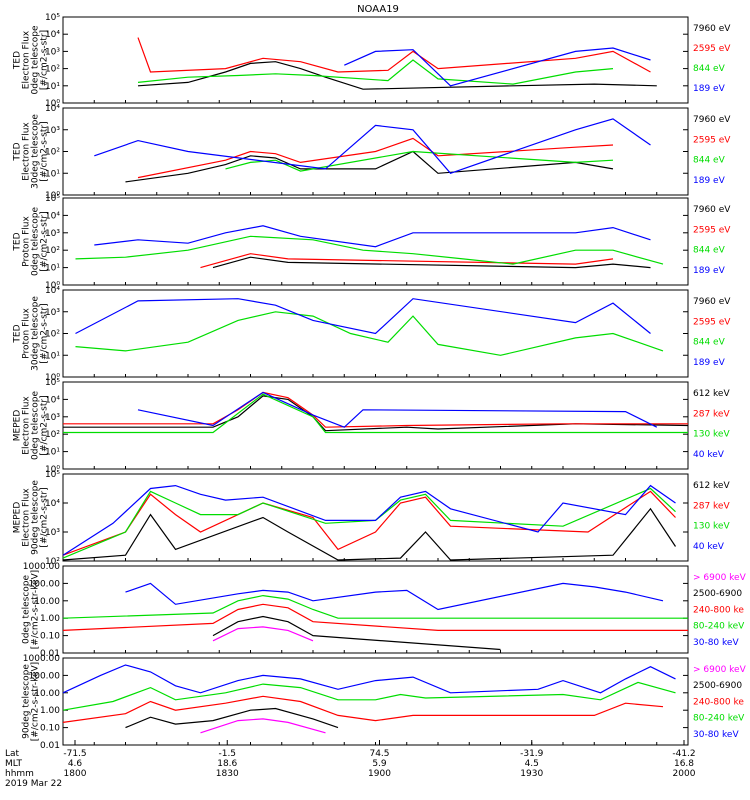  I want to click on legend-entry: 80-240 keV, so click(719, 719).